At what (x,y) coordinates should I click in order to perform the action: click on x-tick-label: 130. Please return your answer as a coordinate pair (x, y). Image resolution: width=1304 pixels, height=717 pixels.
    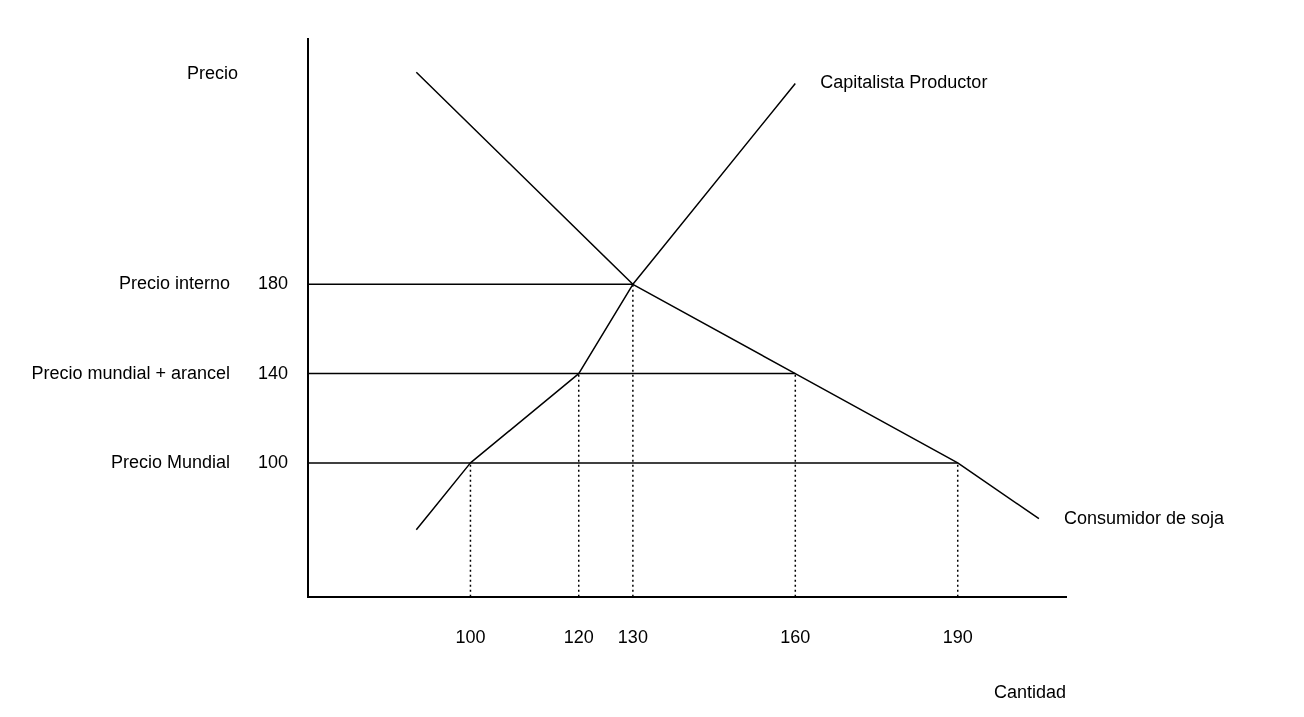
    Looking at the image, I should click on (632, 636).